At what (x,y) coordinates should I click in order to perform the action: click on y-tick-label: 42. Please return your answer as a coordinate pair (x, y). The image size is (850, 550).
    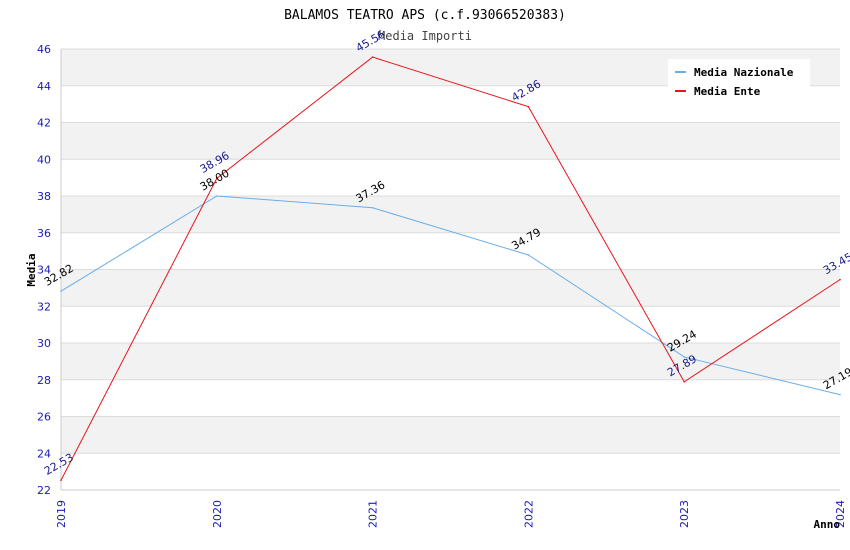
    Looking at the image, I should click on (44, 123).